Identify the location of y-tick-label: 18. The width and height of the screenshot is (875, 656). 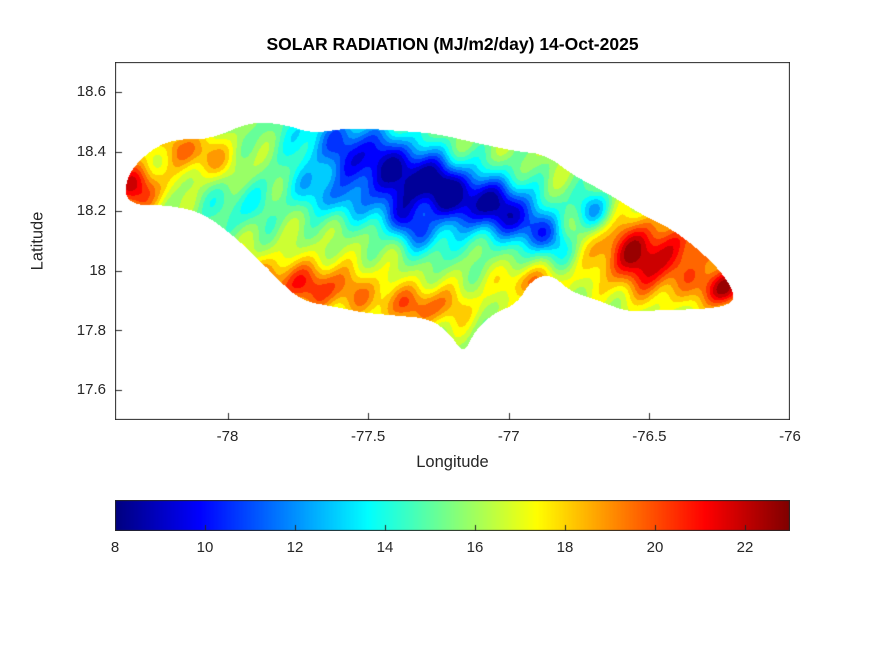
(97, 270).